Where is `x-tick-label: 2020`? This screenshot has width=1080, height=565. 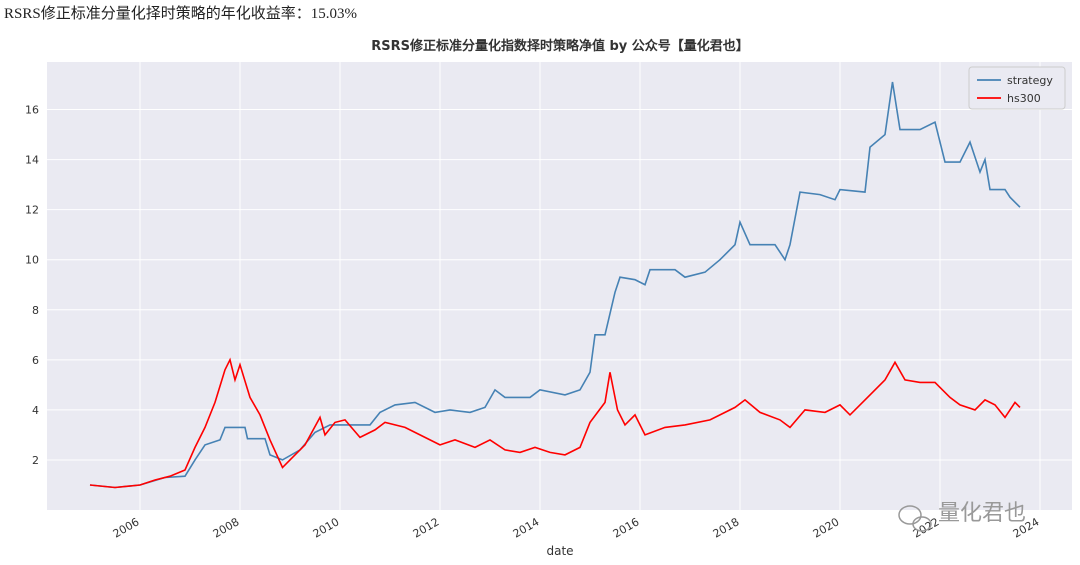 x-tick-label: 2020 is located at coordinates (826, 527).